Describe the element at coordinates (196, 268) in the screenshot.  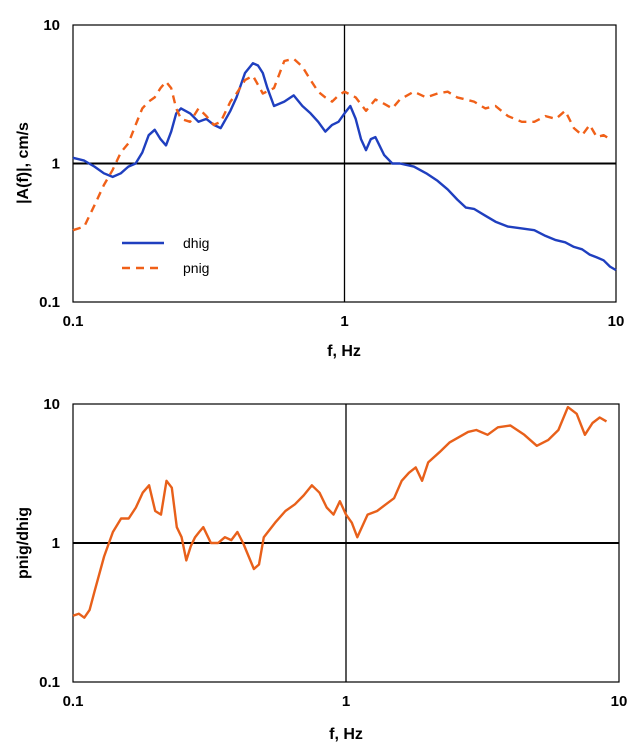
I see `legend-label-pnig: pnig` at that location.